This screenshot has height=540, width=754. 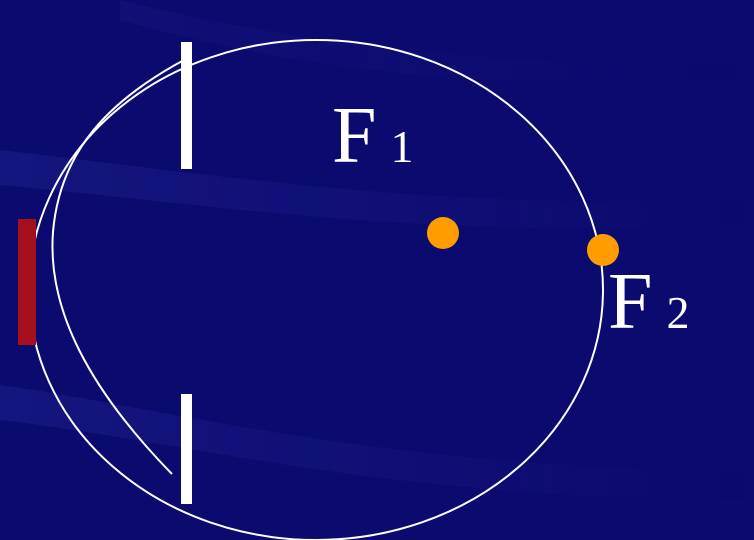 I want to click on iris-bar-top, so click(x=186, y=105).